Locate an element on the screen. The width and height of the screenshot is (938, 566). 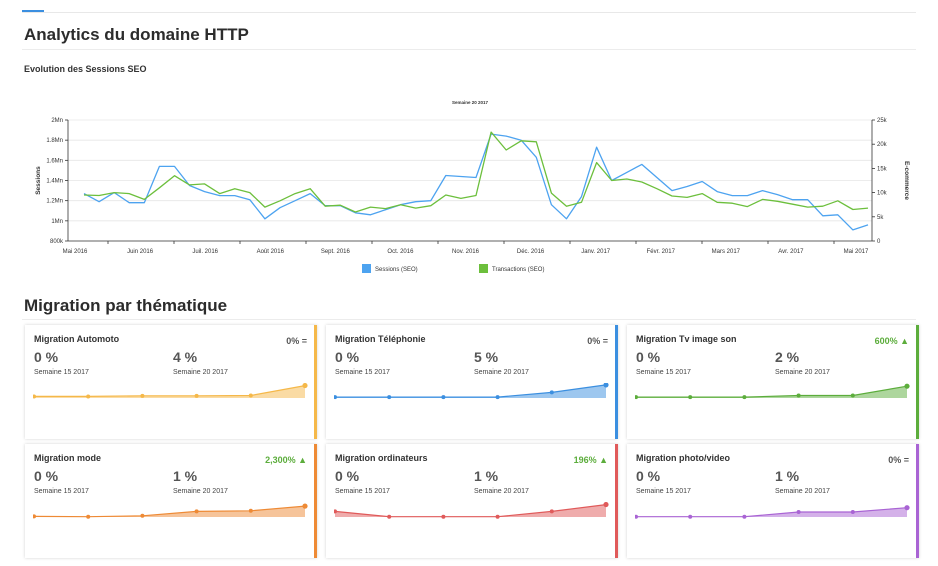
card-change: 2,300% ▲ is located at coordinates (286, 460).